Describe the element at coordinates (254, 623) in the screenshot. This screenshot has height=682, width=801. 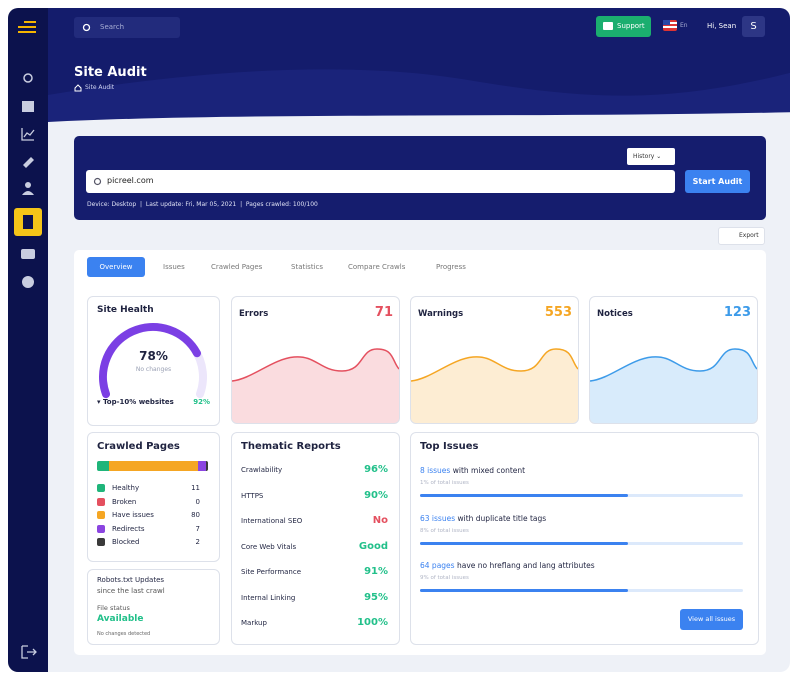
I see `report-name: Markup` at that location.